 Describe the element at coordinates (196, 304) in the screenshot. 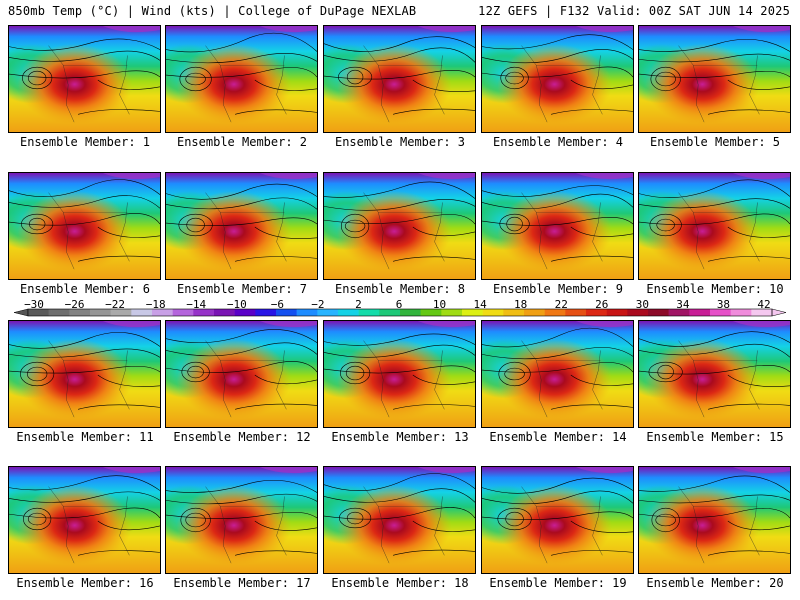

I see `colorbar-tick-label: −14` at that location.